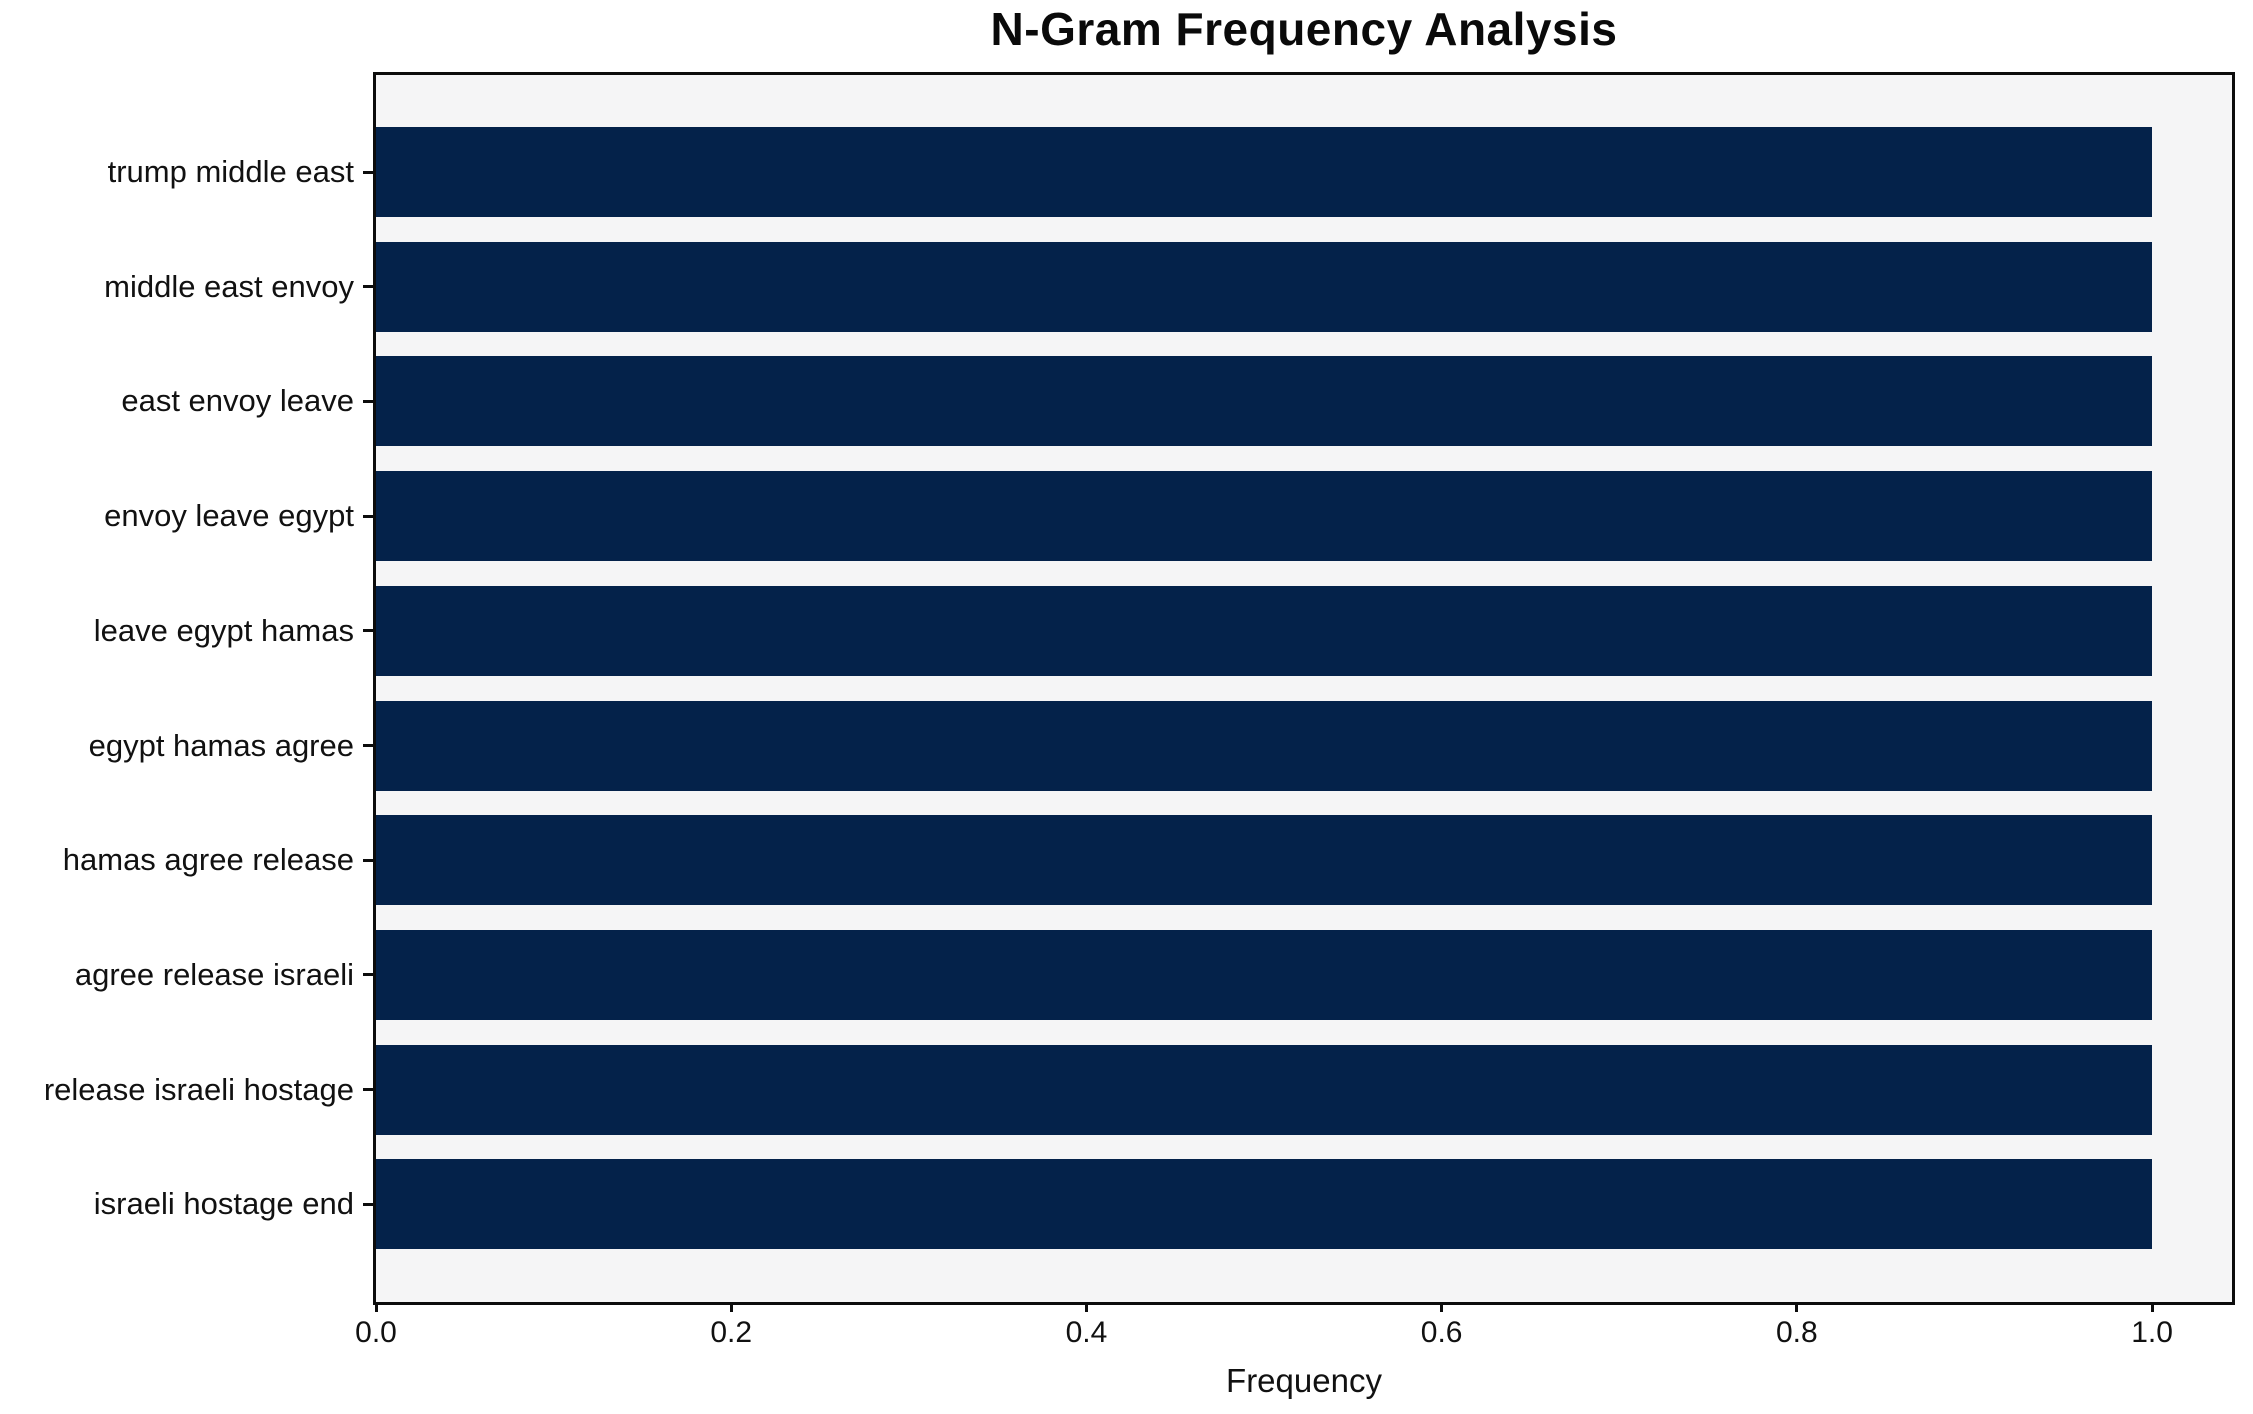 This screenshot has width=2253, height=1414. Describe the element at coordinates (237, 401) in the screenshot. I see `y-tick-label: east envoy leave` at that location.